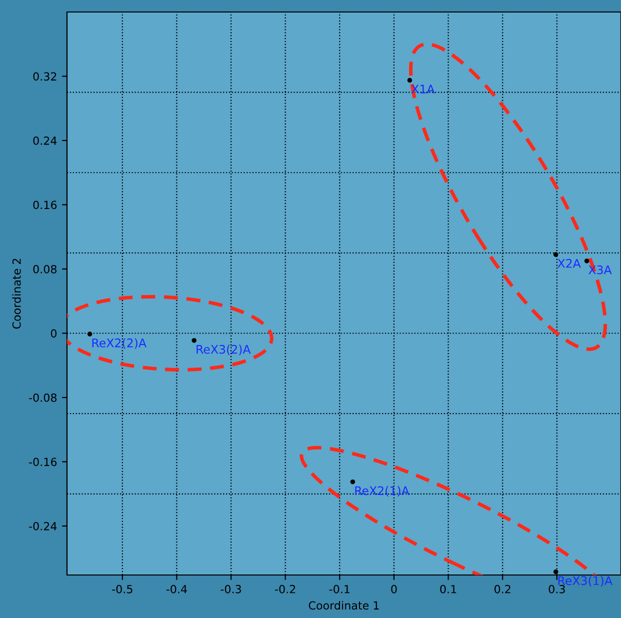 The image size is (621, 618). Describe the element at coordinates (43, 462) in the screenshot. I see `y-tick-label: -0.16` at that location.